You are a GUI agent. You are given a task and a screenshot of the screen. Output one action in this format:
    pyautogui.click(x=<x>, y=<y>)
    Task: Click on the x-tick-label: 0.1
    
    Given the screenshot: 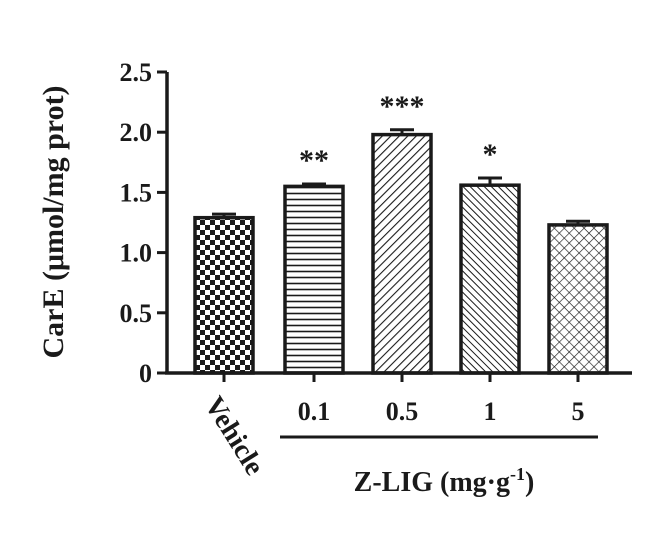 What is the action you would take?
    pyautogui.click(x=314, y=411)
    